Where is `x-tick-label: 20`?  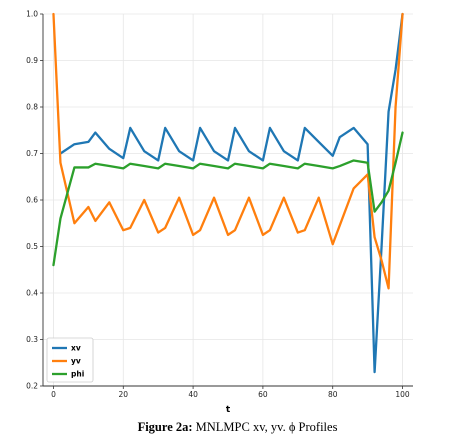 x-tick-label: 20 is located at coordinates (124, 394).